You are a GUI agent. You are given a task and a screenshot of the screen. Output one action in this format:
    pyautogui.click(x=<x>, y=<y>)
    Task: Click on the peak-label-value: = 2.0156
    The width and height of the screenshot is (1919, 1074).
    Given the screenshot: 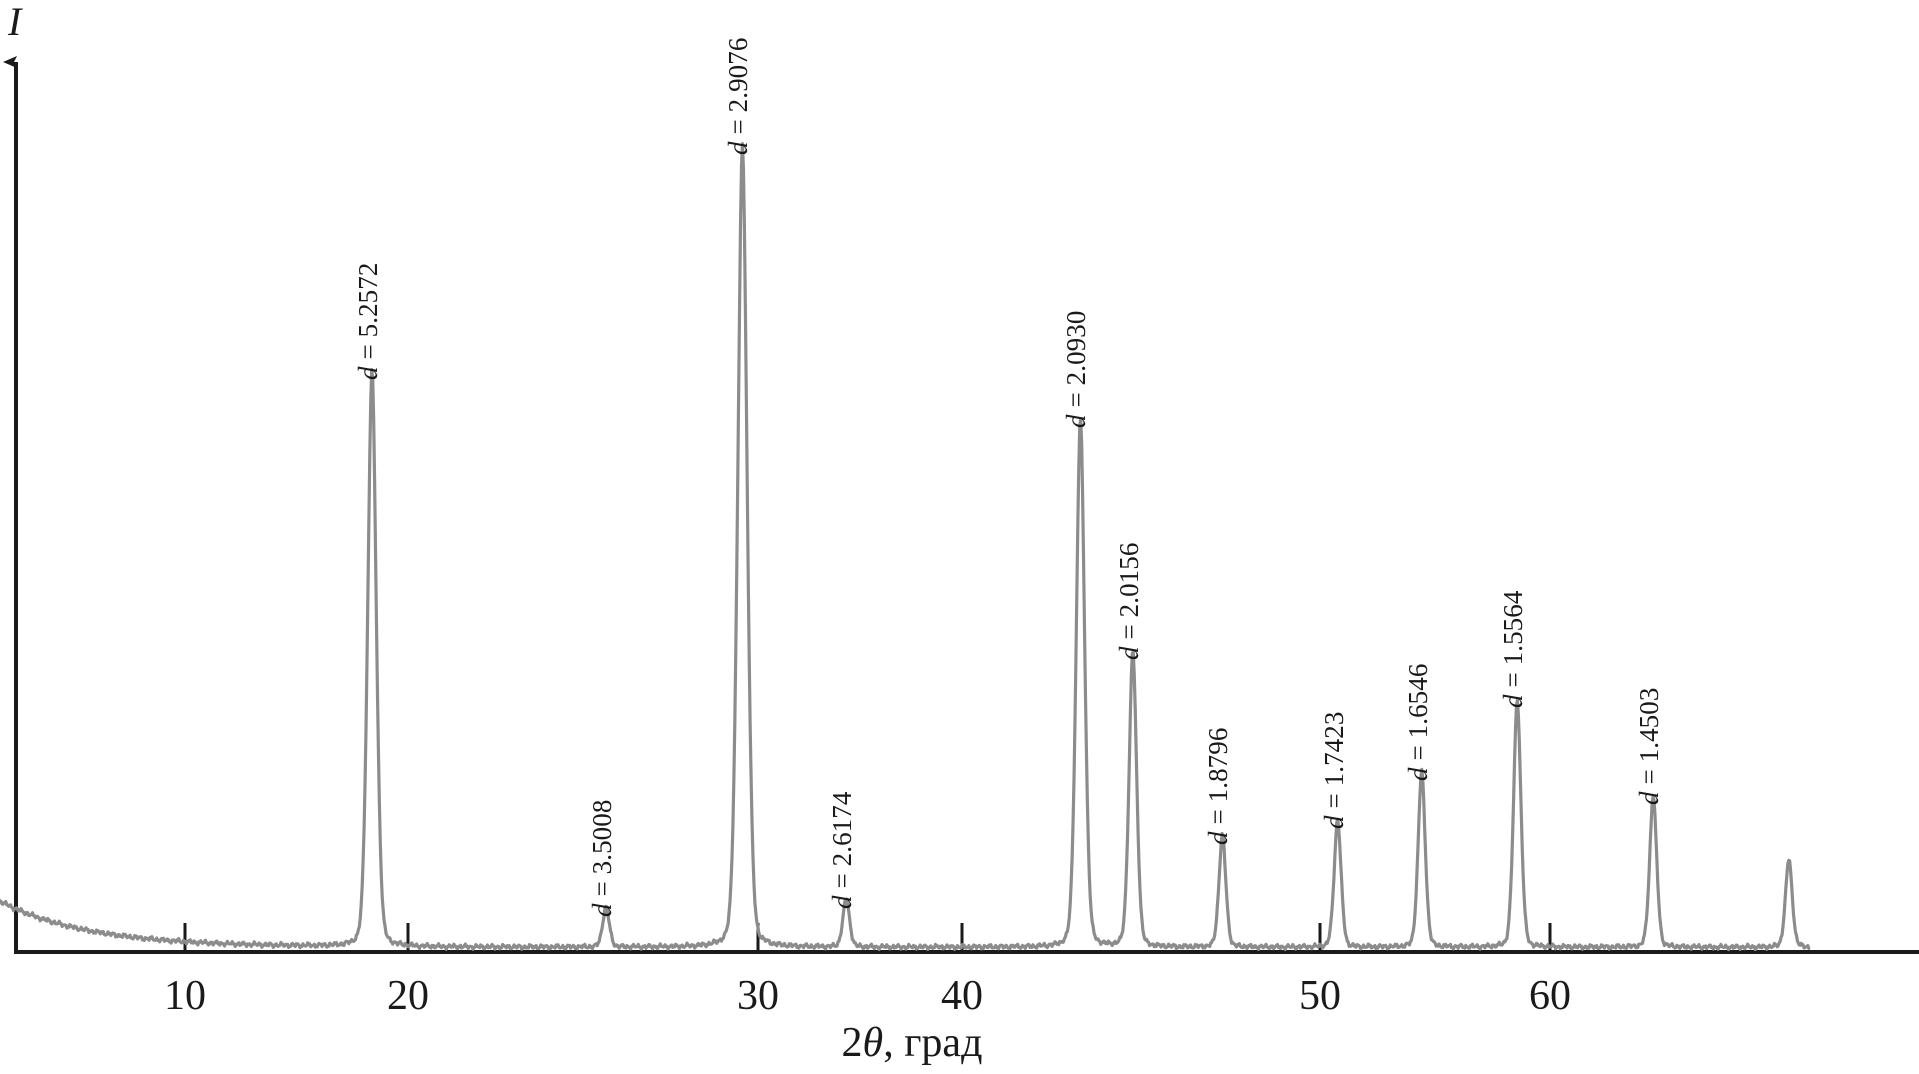 What is the action you would take?
    pyautogui.click(x=1128, y=594)
    